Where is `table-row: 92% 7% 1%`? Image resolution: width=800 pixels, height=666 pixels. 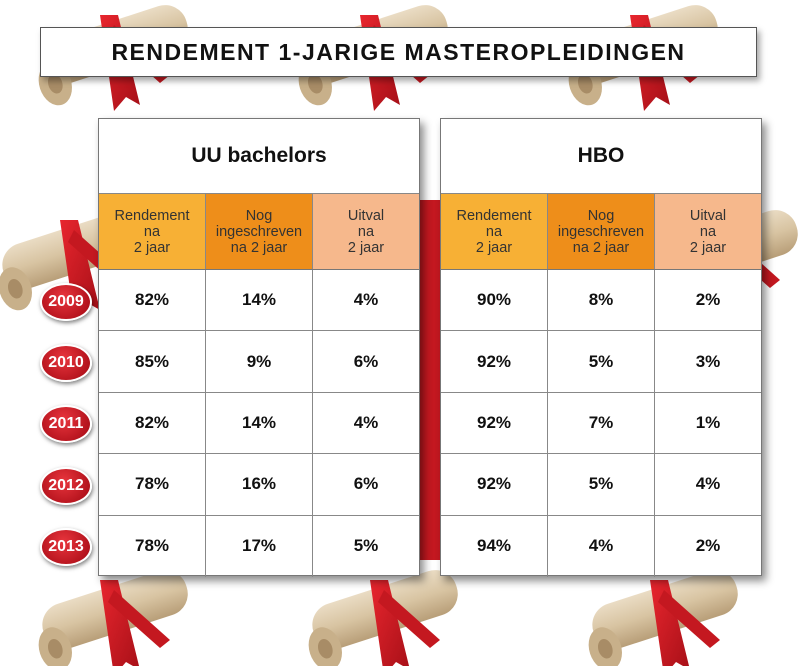
table-row: 92% 7% 1% is located at coordinates (601, 423).